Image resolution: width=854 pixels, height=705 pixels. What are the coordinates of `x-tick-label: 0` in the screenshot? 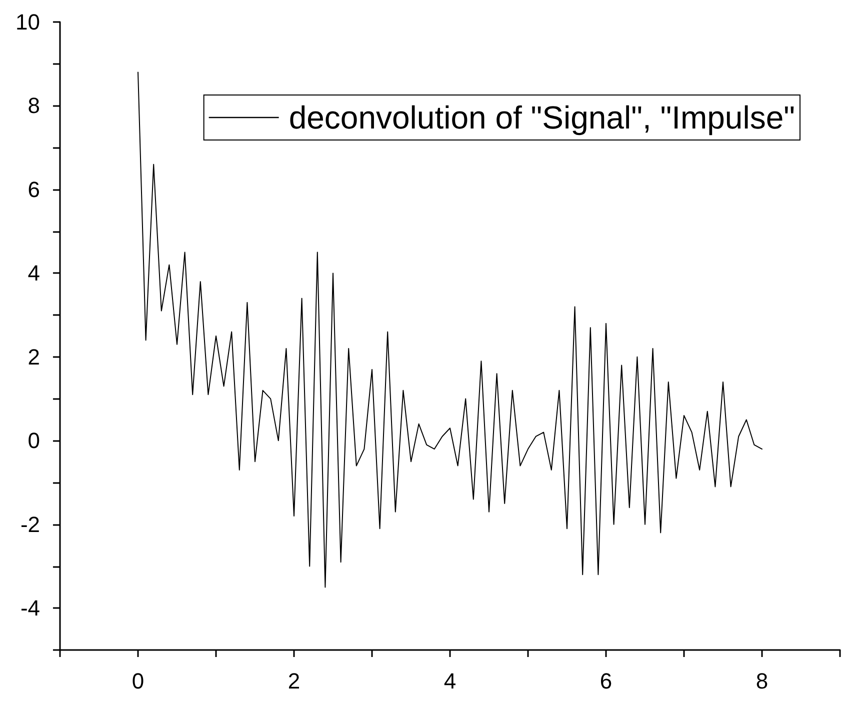 It's located at (138, 681).